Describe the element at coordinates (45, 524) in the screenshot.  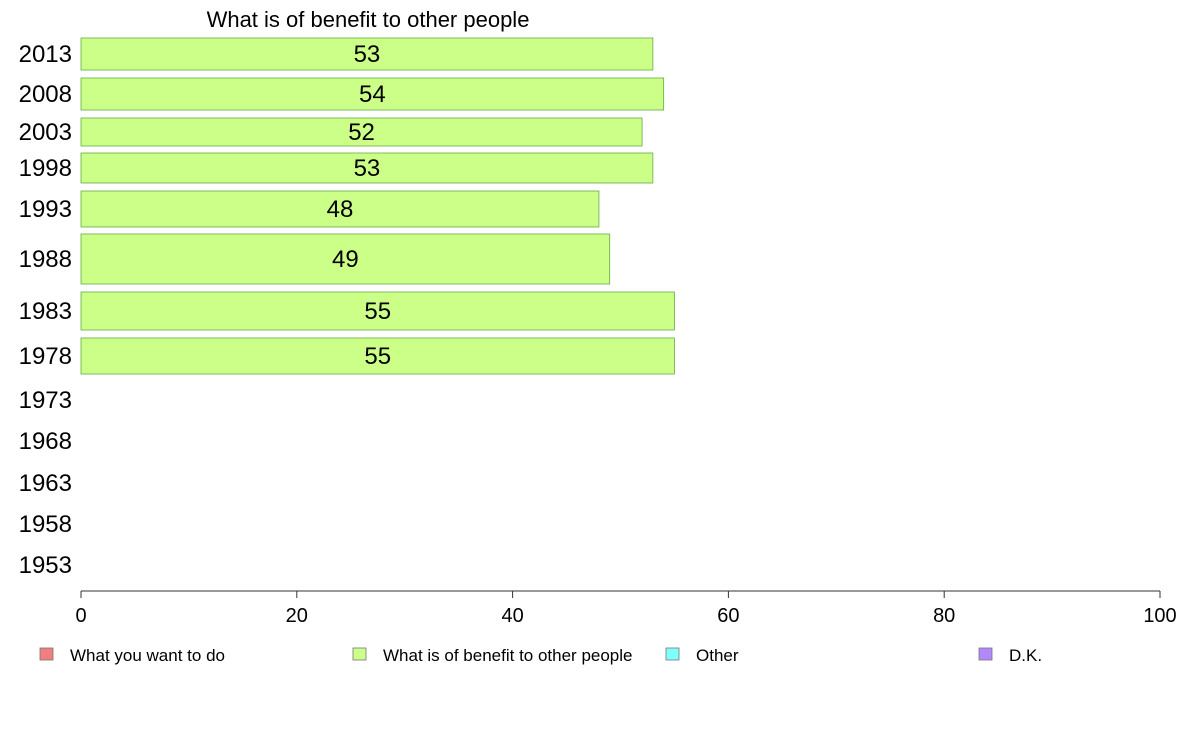
I see `y-tick-label: 1958` at that location.